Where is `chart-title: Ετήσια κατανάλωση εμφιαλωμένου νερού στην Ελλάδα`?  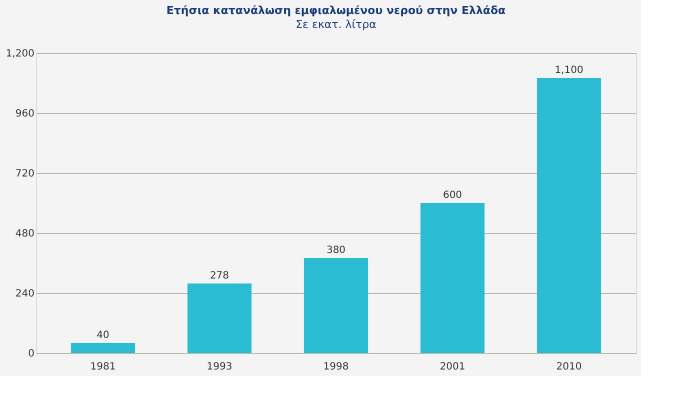
chart-title: Ετήσια κατανάλωση εμφιαλωμένου νερού στην Ελλάδα is located at coordinates (336, 10).